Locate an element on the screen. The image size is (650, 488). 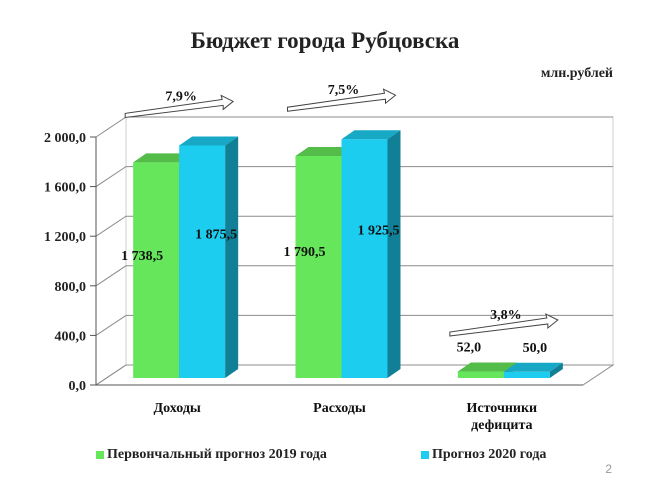
y-tick-label: 800,0 is located at coordinates (71, 287).